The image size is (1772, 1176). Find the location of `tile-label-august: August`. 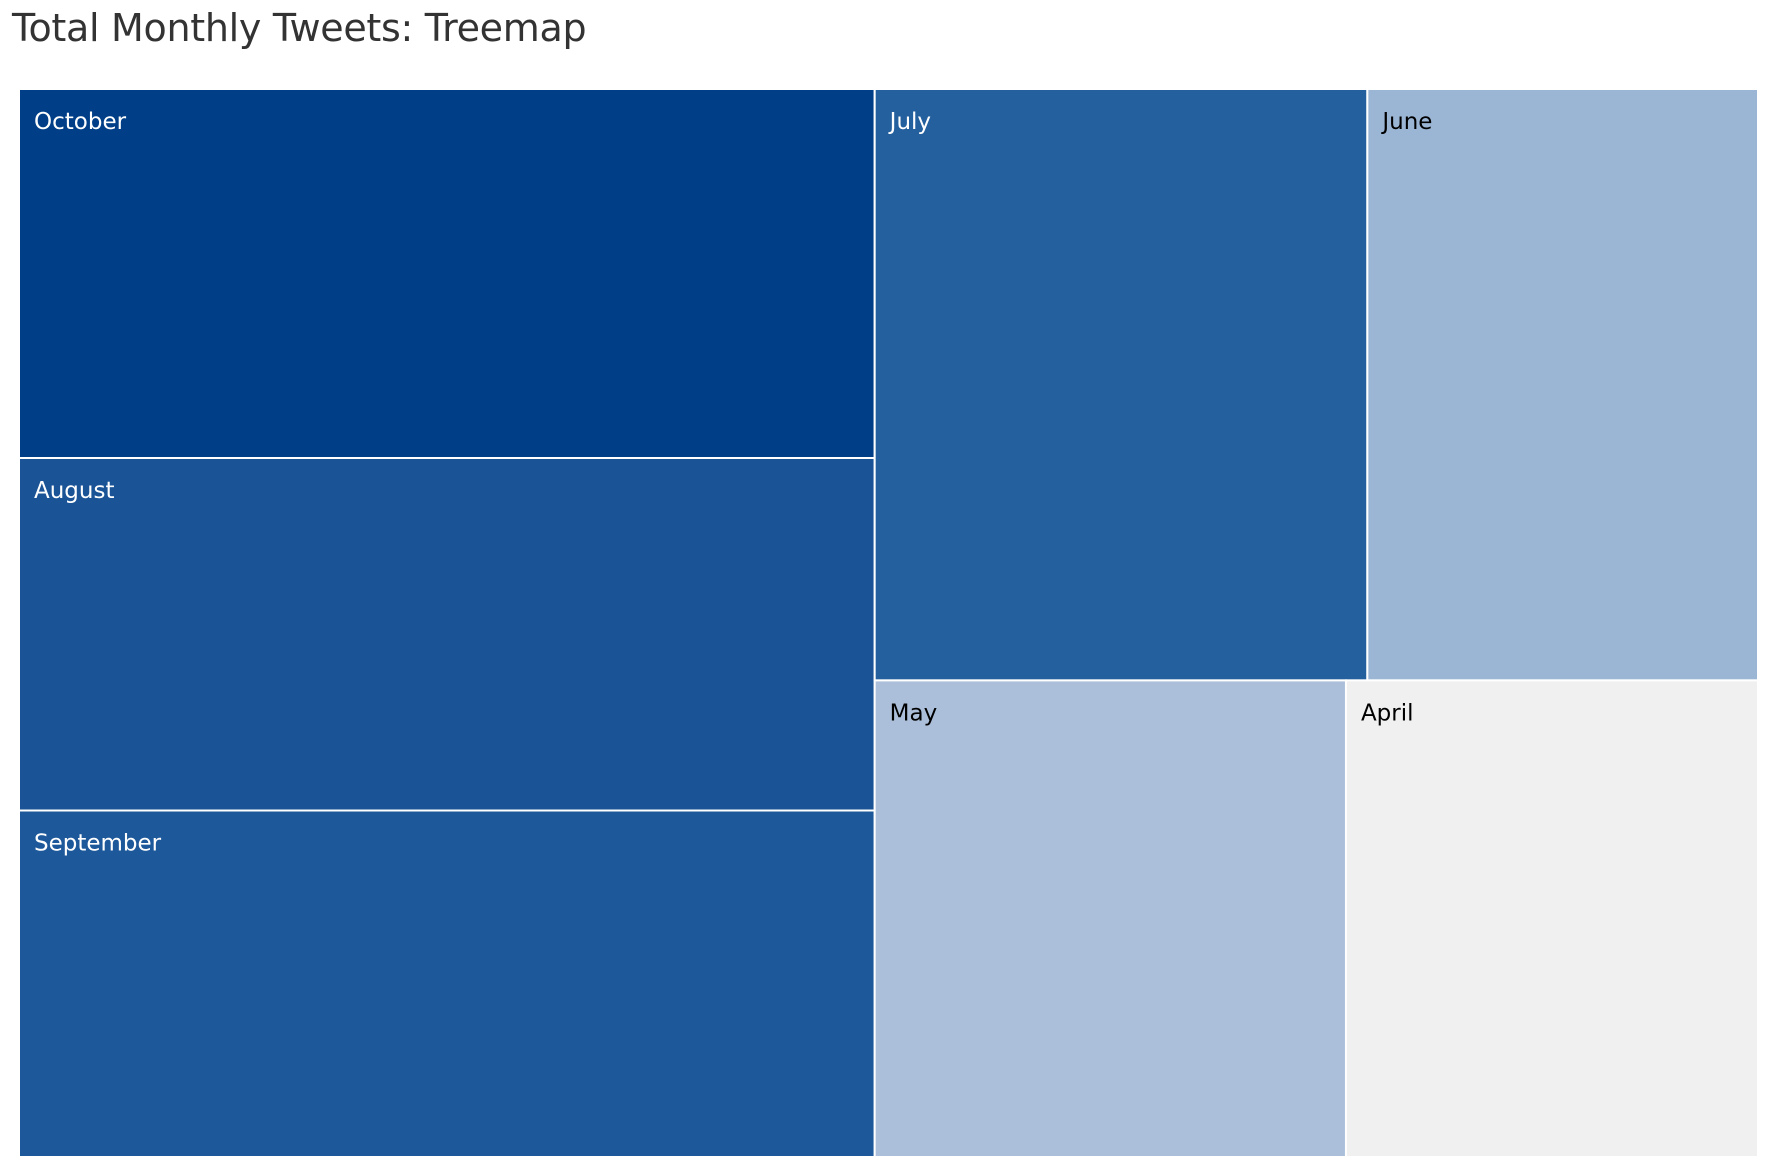

tile-label-august: August is located at coordinates (74, 491).